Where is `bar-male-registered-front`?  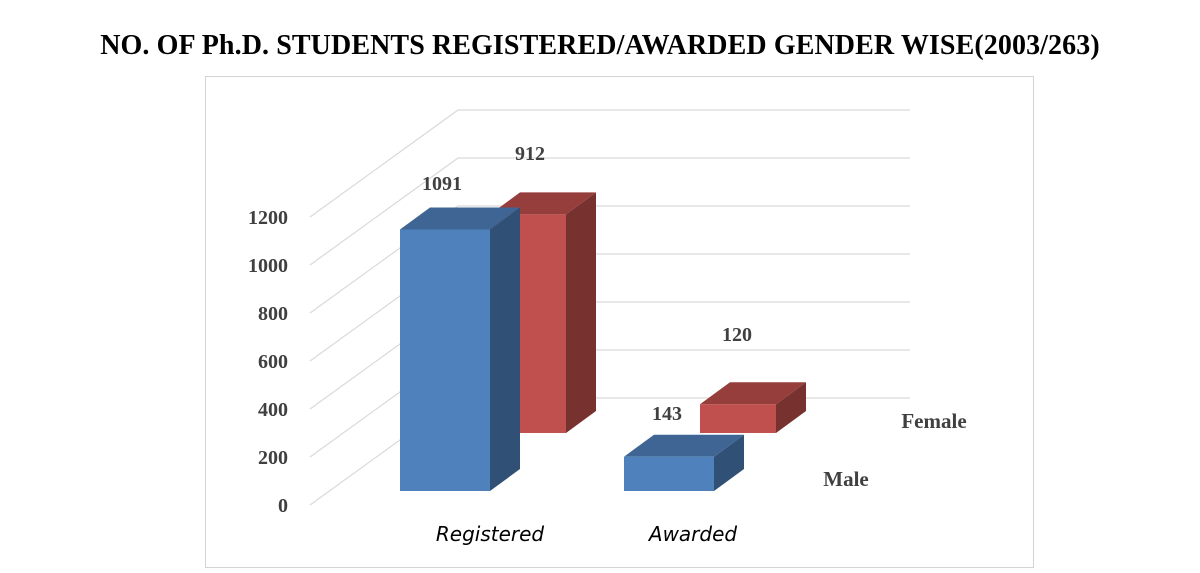
bar-male-registered-front is located at coordinates (445, 360).